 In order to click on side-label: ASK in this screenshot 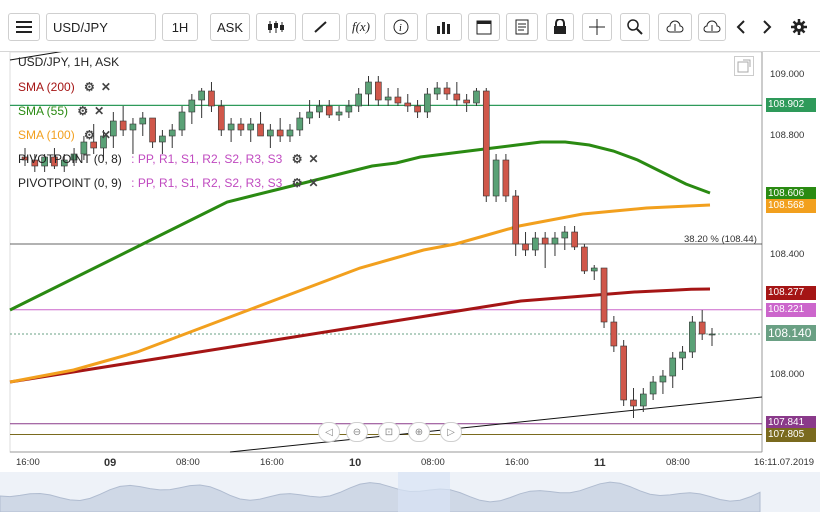, I will do `click(229, 27)`.